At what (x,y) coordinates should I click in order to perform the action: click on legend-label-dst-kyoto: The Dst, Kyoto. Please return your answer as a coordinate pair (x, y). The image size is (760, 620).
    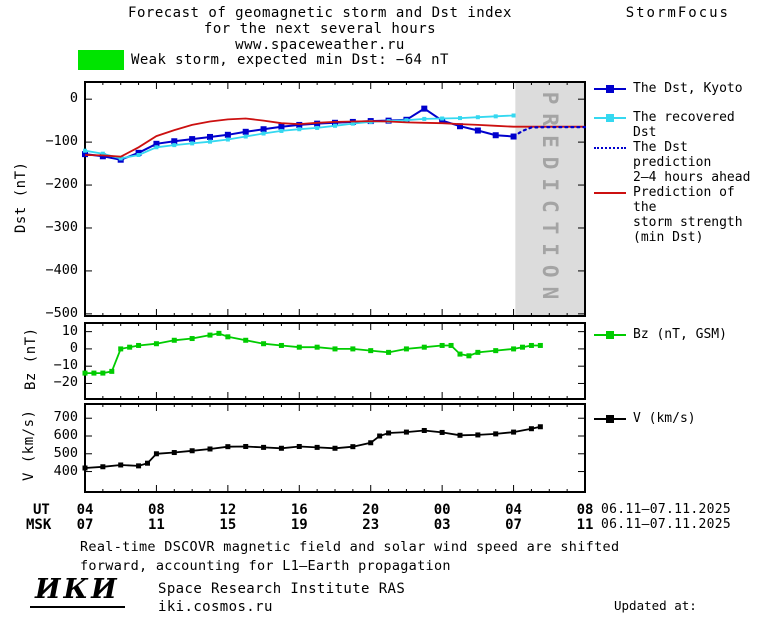
    Looking at the image, I should click on (688, 88).